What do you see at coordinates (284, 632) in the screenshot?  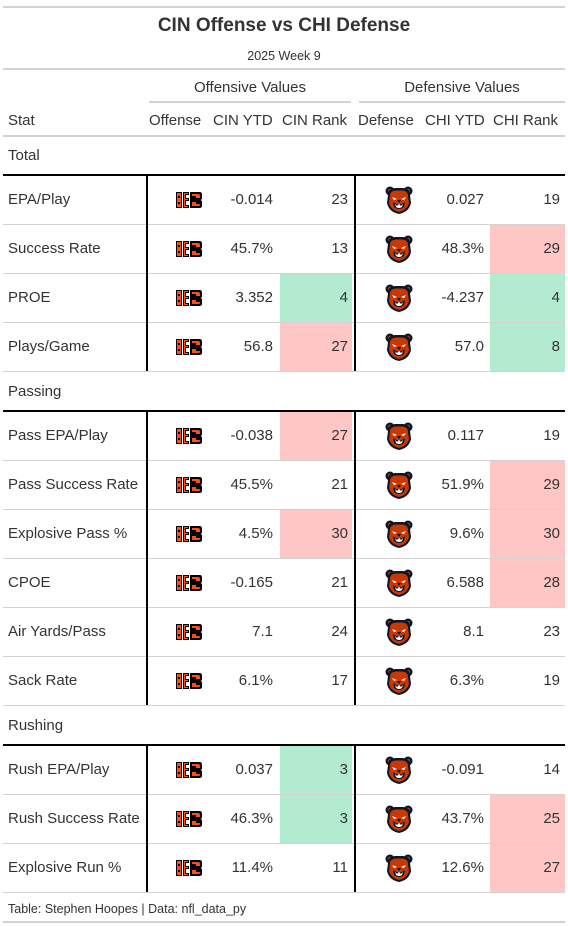 I see `table-row: Air Yards/Pass 7.1 24 8.1 23` at bounding box center [284, 632].